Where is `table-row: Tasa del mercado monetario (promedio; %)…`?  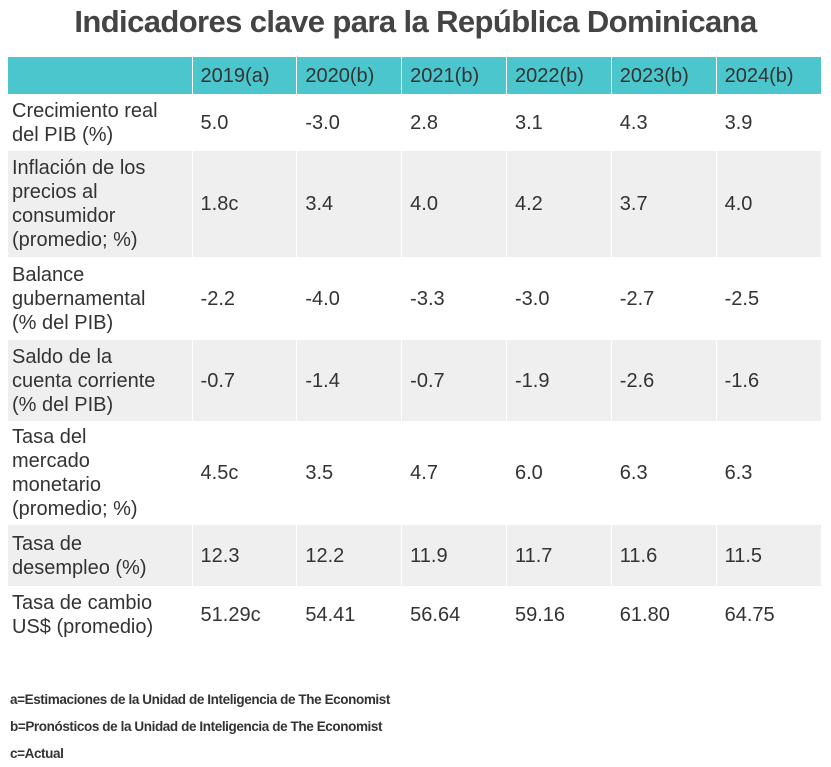
table-row: Tasa del mercado monetario (promedio; %)… is located at coordinates (414, 473).